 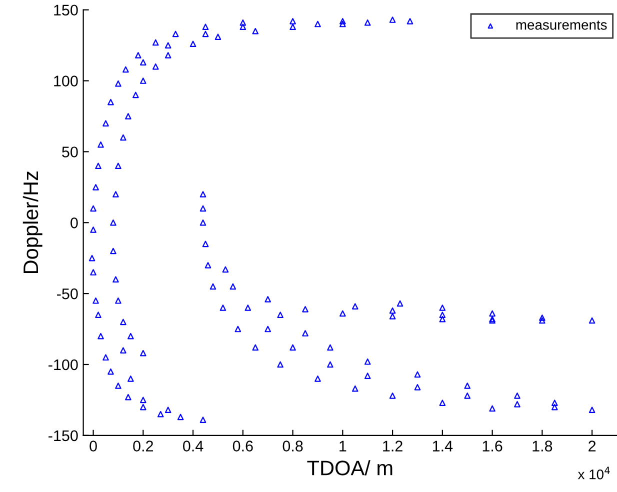 What do you see at coordinates (74, 223) in the screenshot?
I see `y-tick-label: 0` at bounding box center [74, 223].